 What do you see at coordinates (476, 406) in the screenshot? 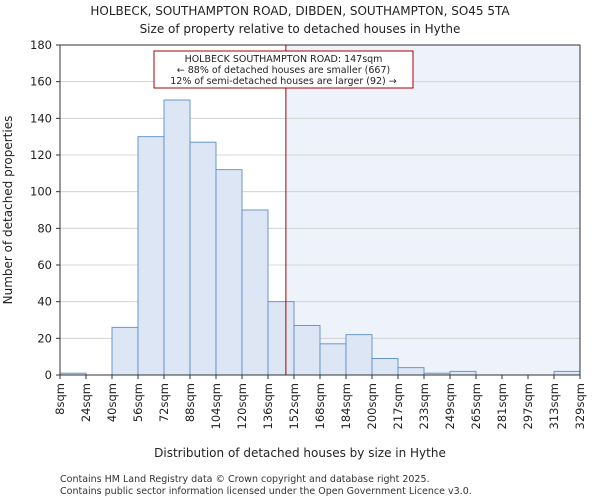
I see `x-tick-label: 265sqm` at bounding box center [476, 406].